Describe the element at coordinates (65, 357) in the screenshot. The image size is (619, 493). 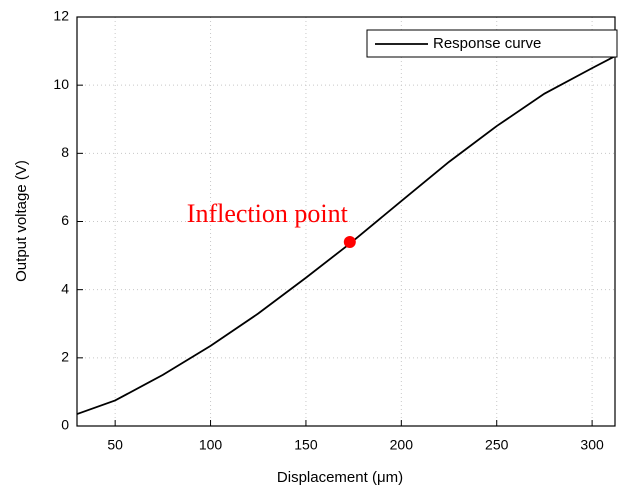
I see `y-tick-label: 2` at that location.